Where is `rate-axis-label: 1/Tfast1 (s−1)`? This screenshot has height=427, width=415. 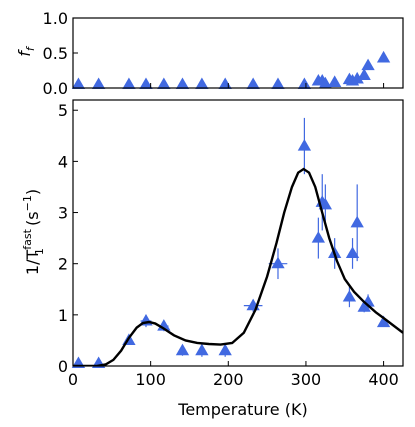
rate-axis-label: 1/Tfast1 (s−1) is located at coordinates (33, 232).